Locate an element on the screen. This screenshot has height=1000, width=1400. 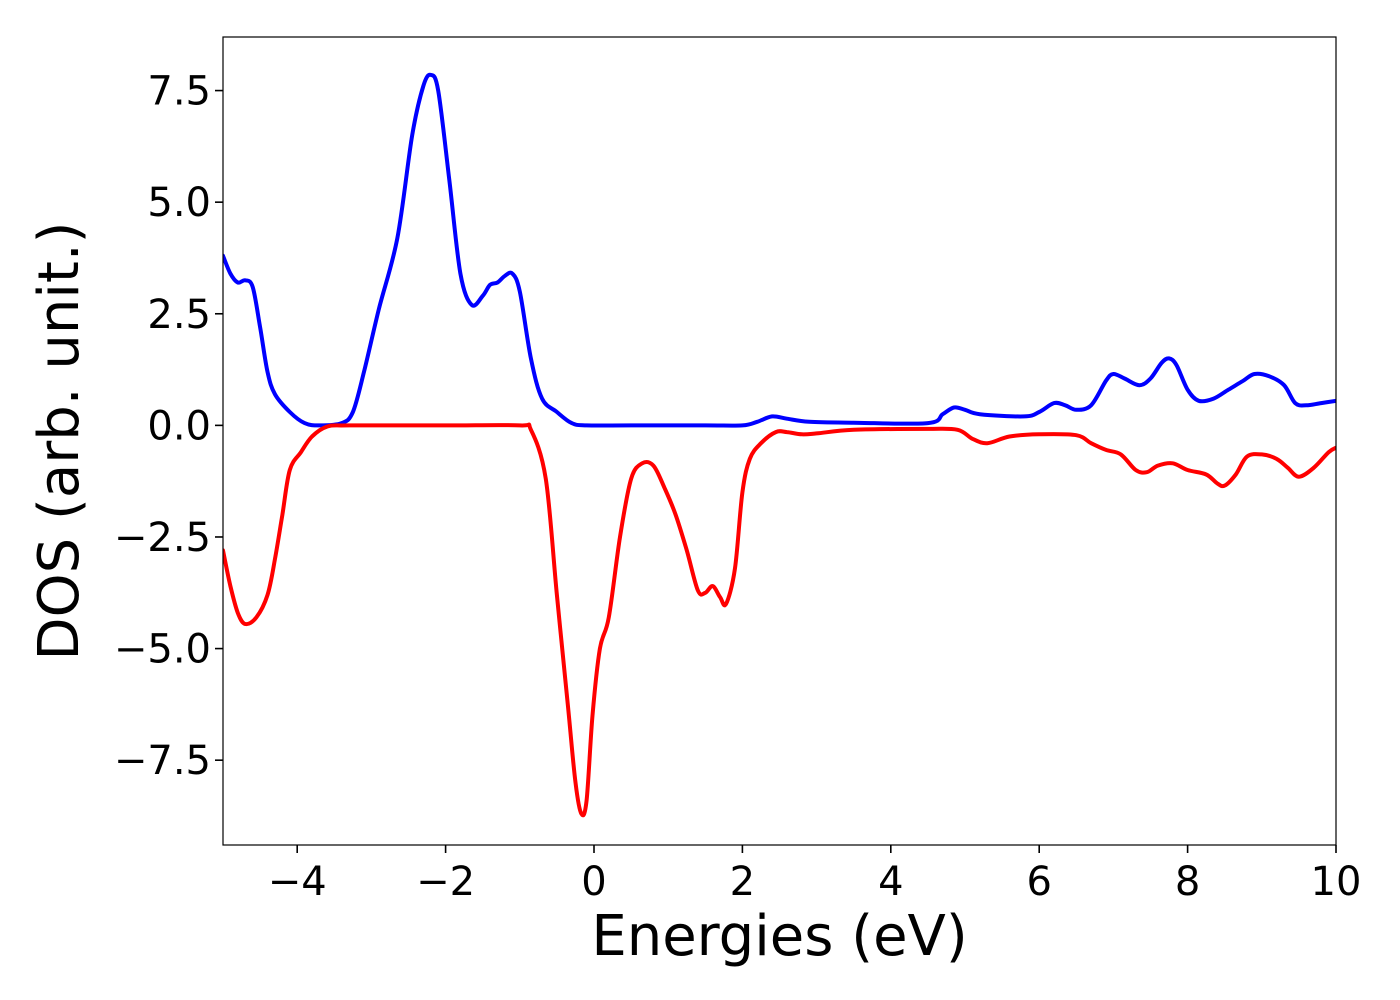
x-tick-label: 6 is located at coordinates (1038, 882).